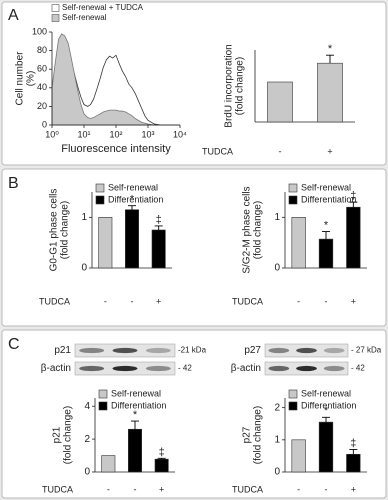 The image size is (388, 500). Describe the element at coordinates (366, 350) in the screenshot. I see `blot-size-label: - 27 kDa` at that location.